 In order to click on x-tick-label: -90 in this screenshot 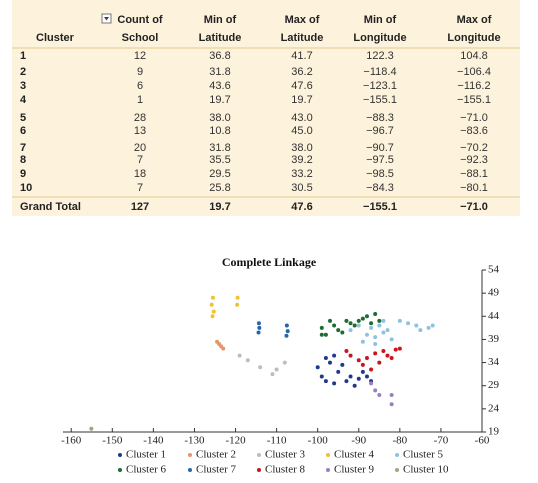, I will do `click(358, 441)`.